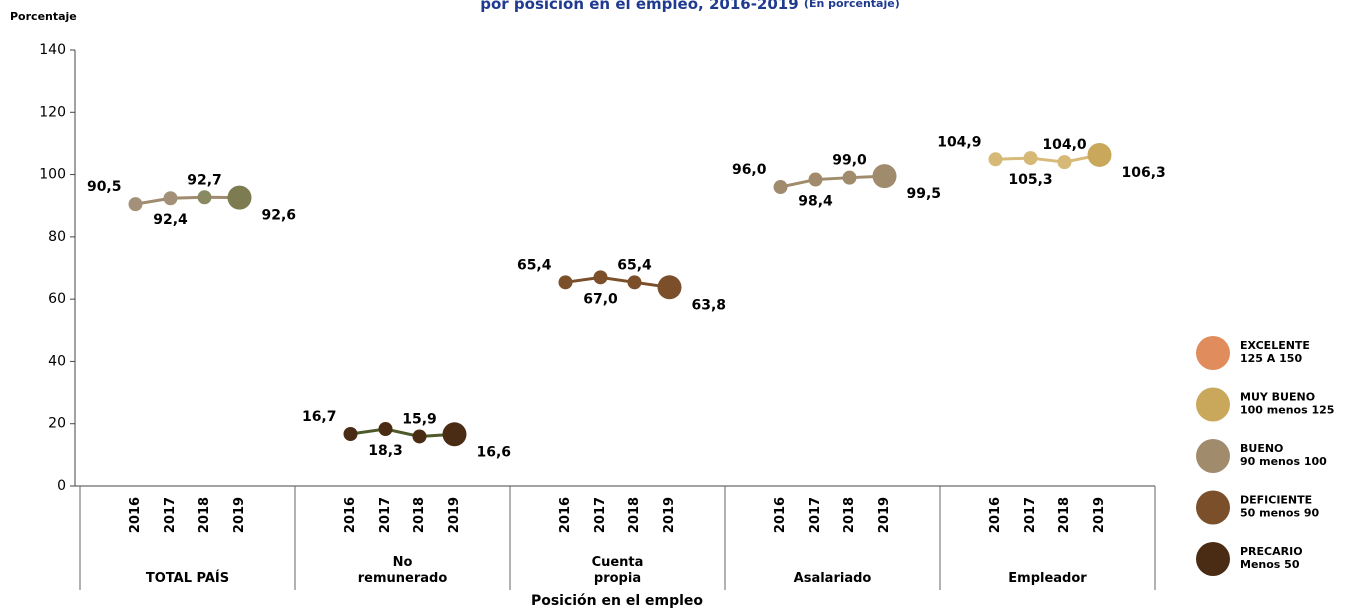 The height and width of the screenshot is (610, 1369). I want to click on group-label-line: TOTAL PAÍS, so click(187, 578).